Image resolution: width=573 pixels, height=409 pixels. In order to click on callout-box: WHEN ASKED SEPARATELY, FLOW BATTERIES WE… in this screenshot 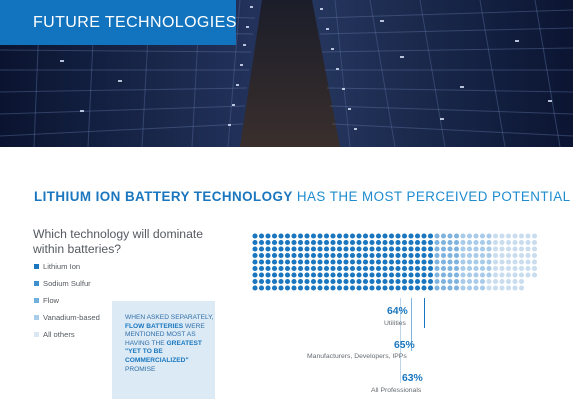, I will do `click(163, 350)`.